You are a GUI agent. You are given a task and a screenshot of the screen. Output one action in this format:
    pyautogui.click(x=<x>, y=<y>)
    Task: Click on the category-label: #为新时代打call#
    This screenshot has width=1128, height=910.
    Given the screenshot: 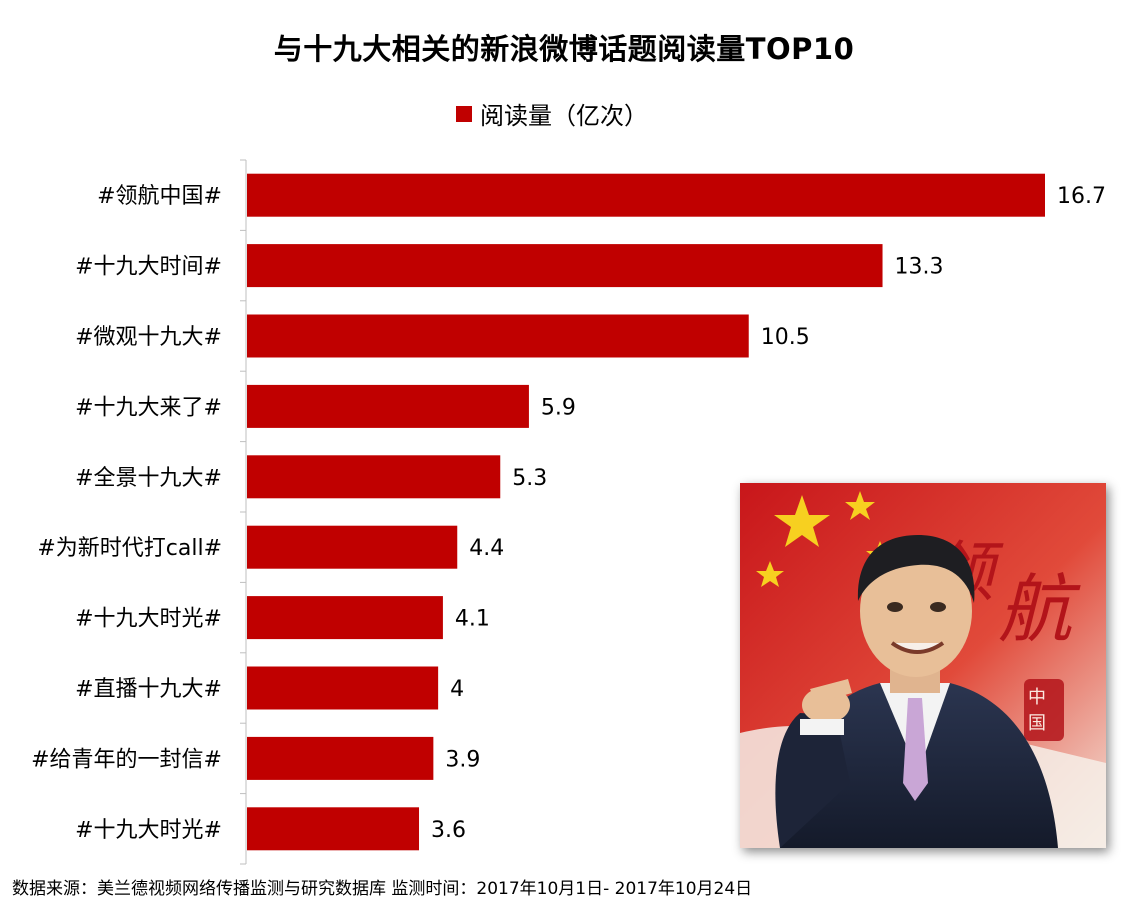 What is the action you would take?
    pyautogui.click(x=129, y=548)
    